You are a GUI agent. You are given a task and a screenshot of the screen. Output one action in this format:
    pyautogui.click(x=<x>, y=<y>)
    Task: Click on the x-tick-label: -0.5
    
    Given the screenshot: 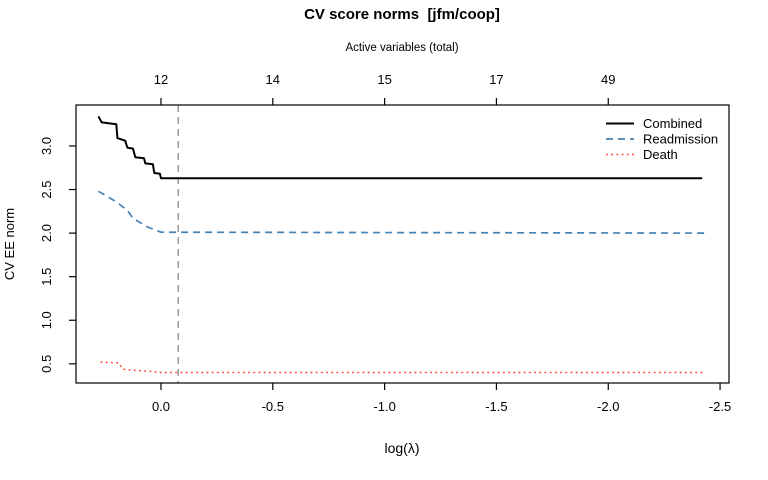 What is the action you would take?
    pyautogui.click(x=273, y=406)
    